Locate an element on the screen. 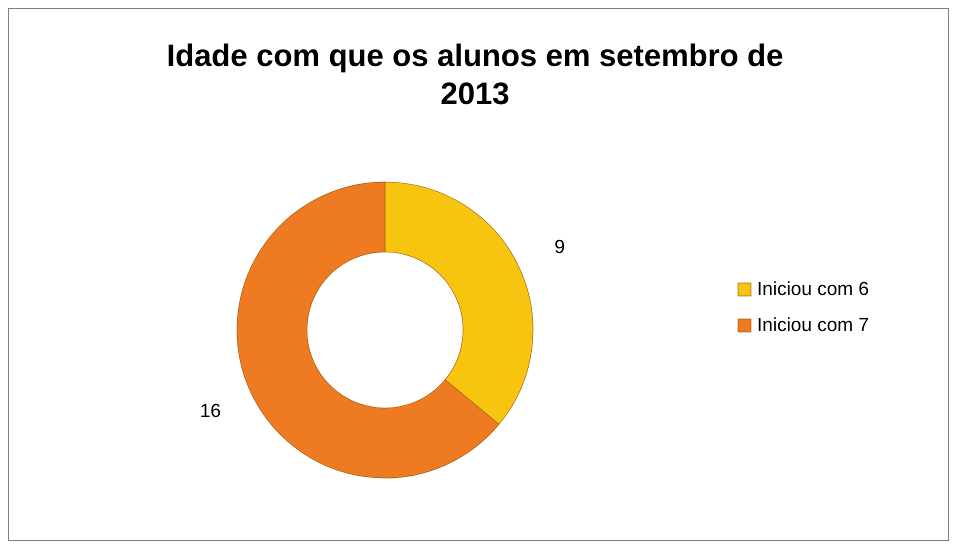 The image size is (957, 549). data-label: 16 is located at coordinates (210, 411).